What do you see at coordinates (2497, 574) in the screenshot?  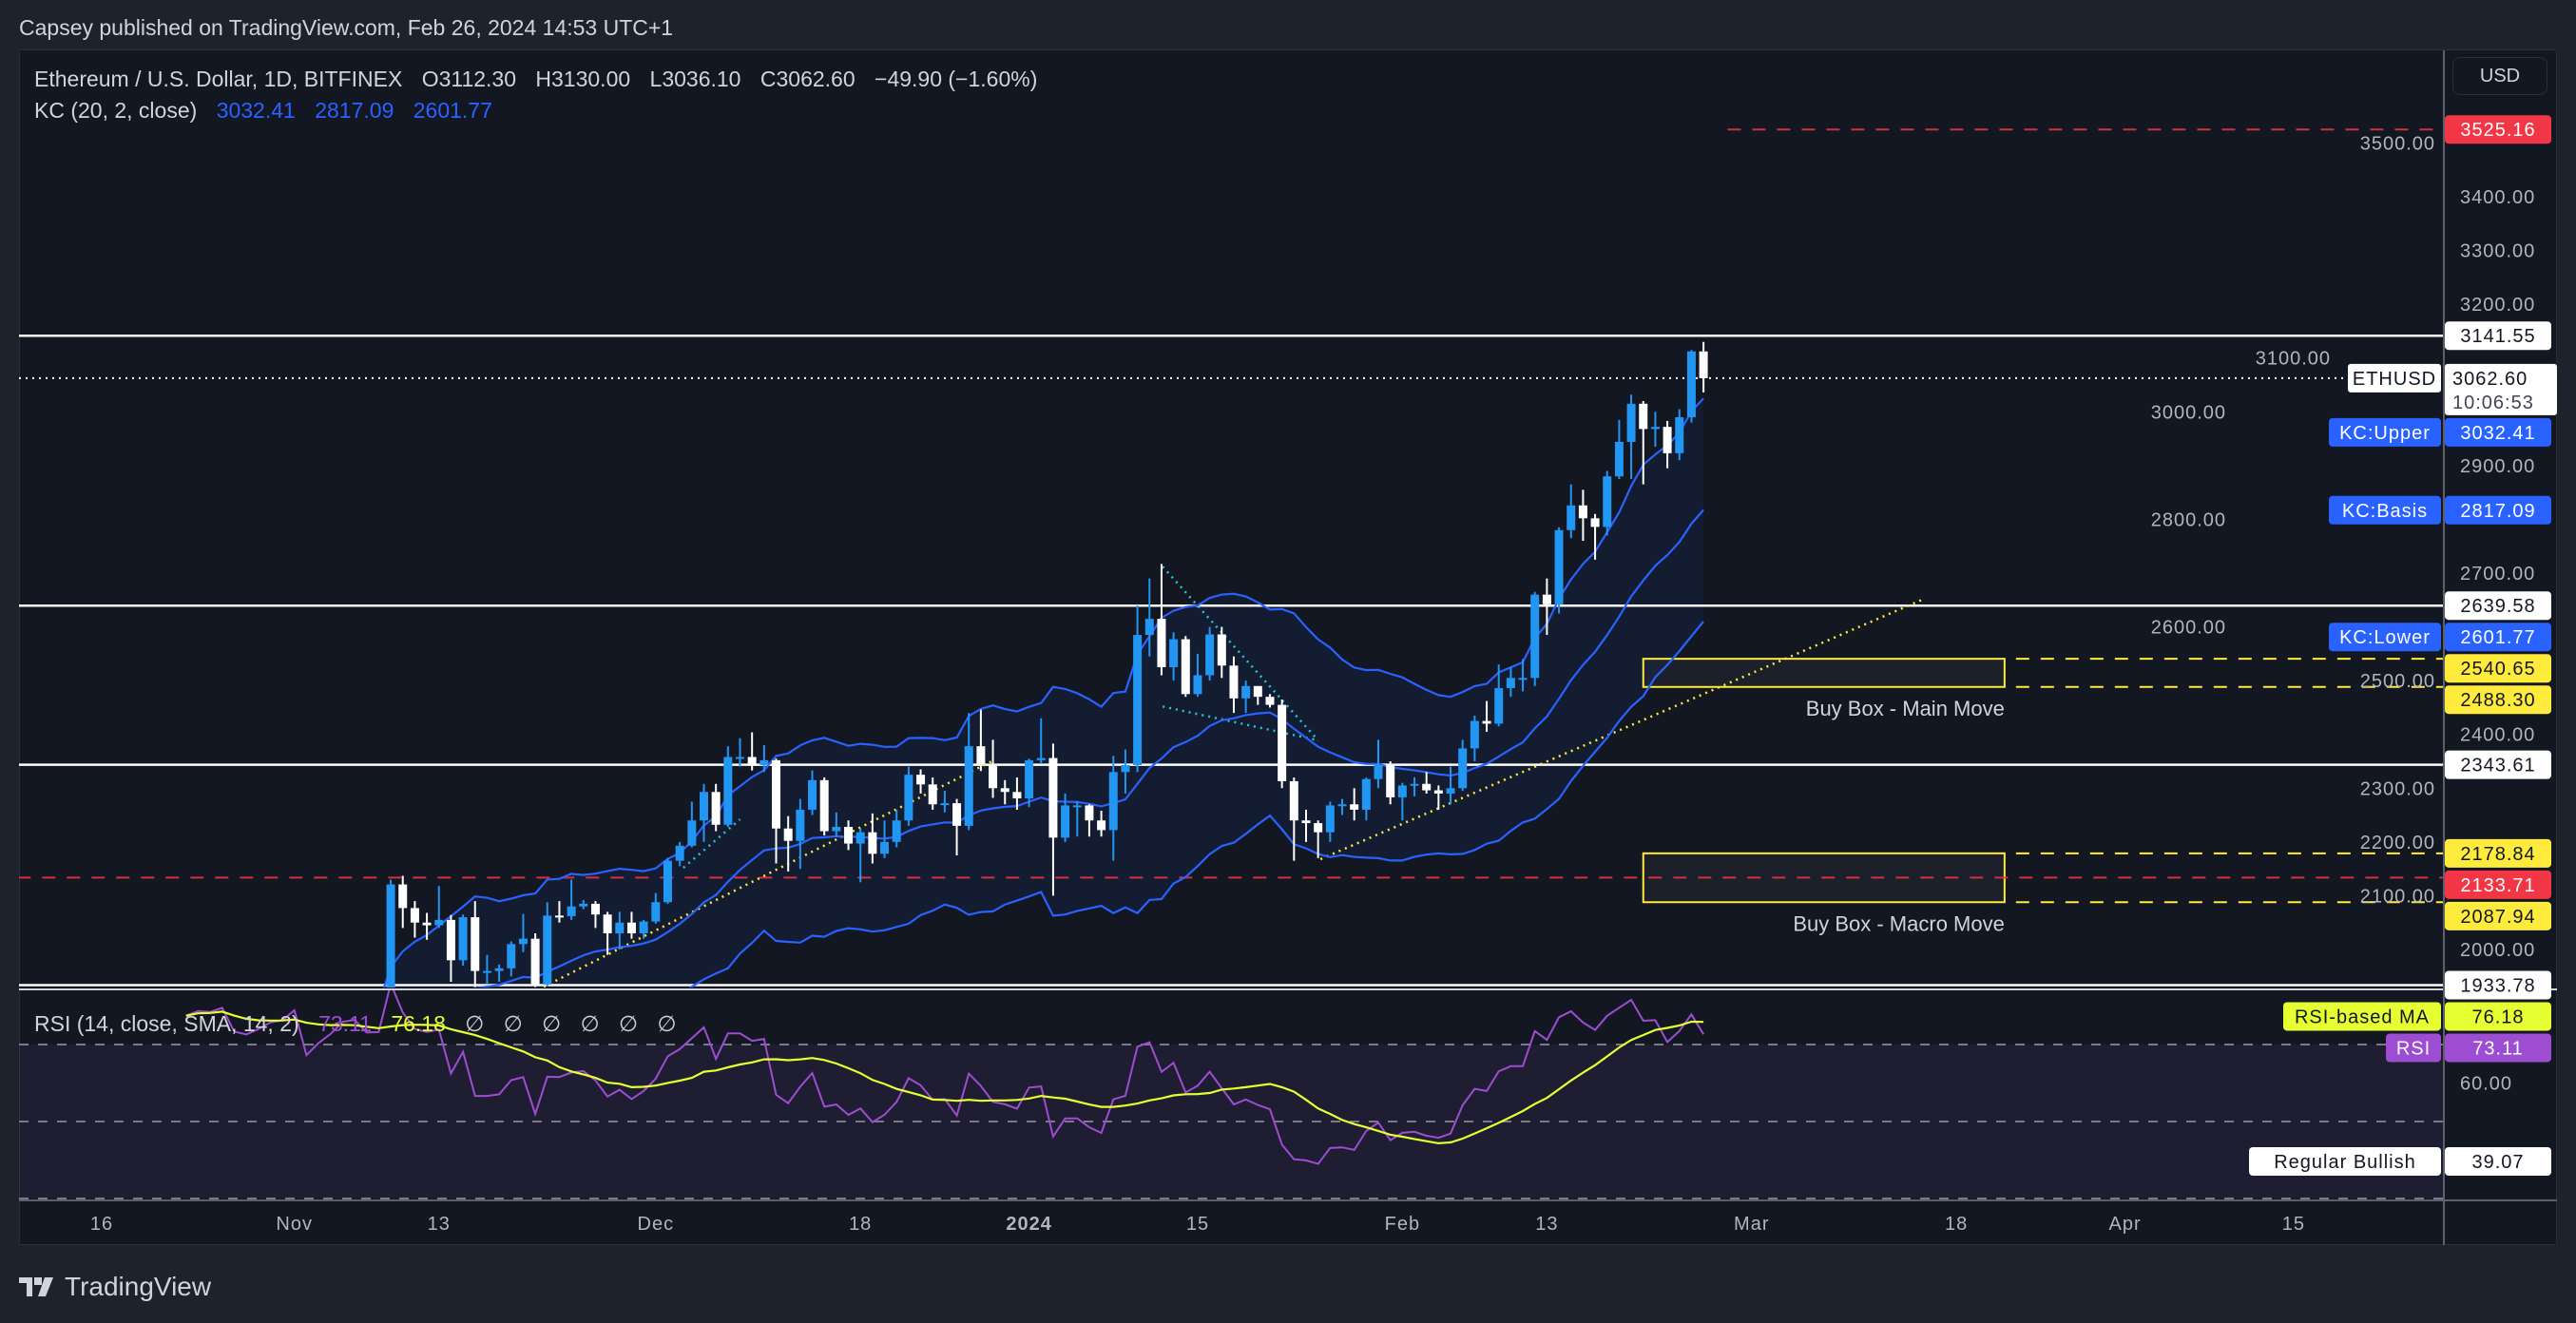 I see `price-tick-label: 2700.00` at bounding box center [2497, 574].